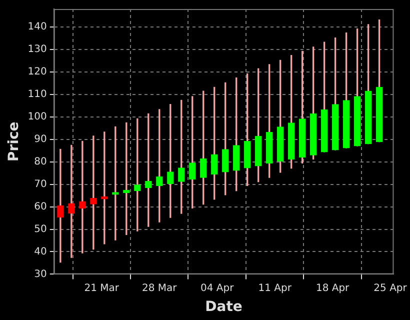 The height and width of the screenshot is (320, 410). I want to click on y-tick-label: 70, so click(40, 184).